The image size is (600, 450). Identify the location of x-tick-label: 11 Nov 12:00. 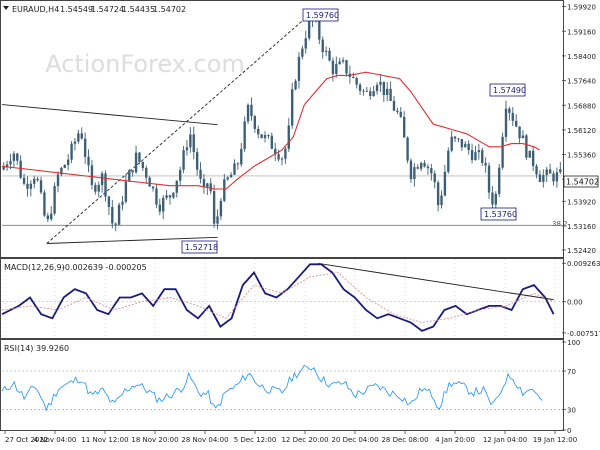
(104, 440).